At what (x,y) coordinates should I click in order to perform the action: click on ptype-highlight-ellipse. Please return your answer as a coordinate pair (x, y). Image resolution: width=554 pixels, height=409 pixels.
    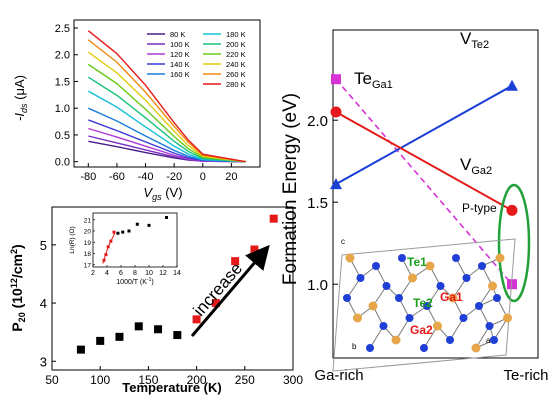
    Looking at the image, I should click on (514, 243).